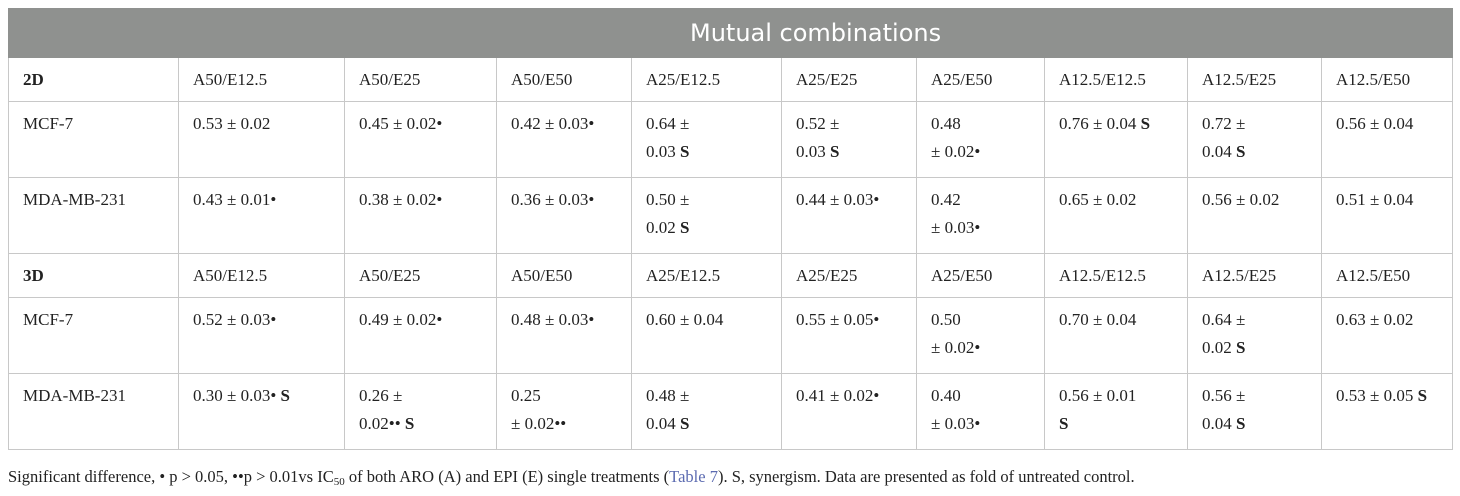 The height and width of the screenshot is (496, 1460). What do you see at coordinates (1254, 411) in the screenshot?
I see `value-cell: 0.56 ± 0.04 S` at bounding box center [1254, 411].